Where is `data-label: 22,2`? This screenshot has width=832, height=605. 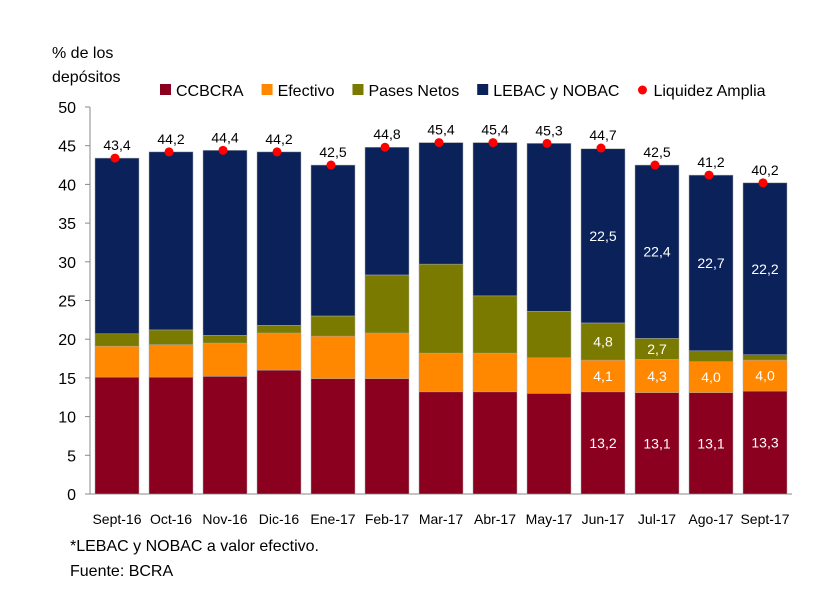
data-label: 22,2 is located at coordinates (764, 269).